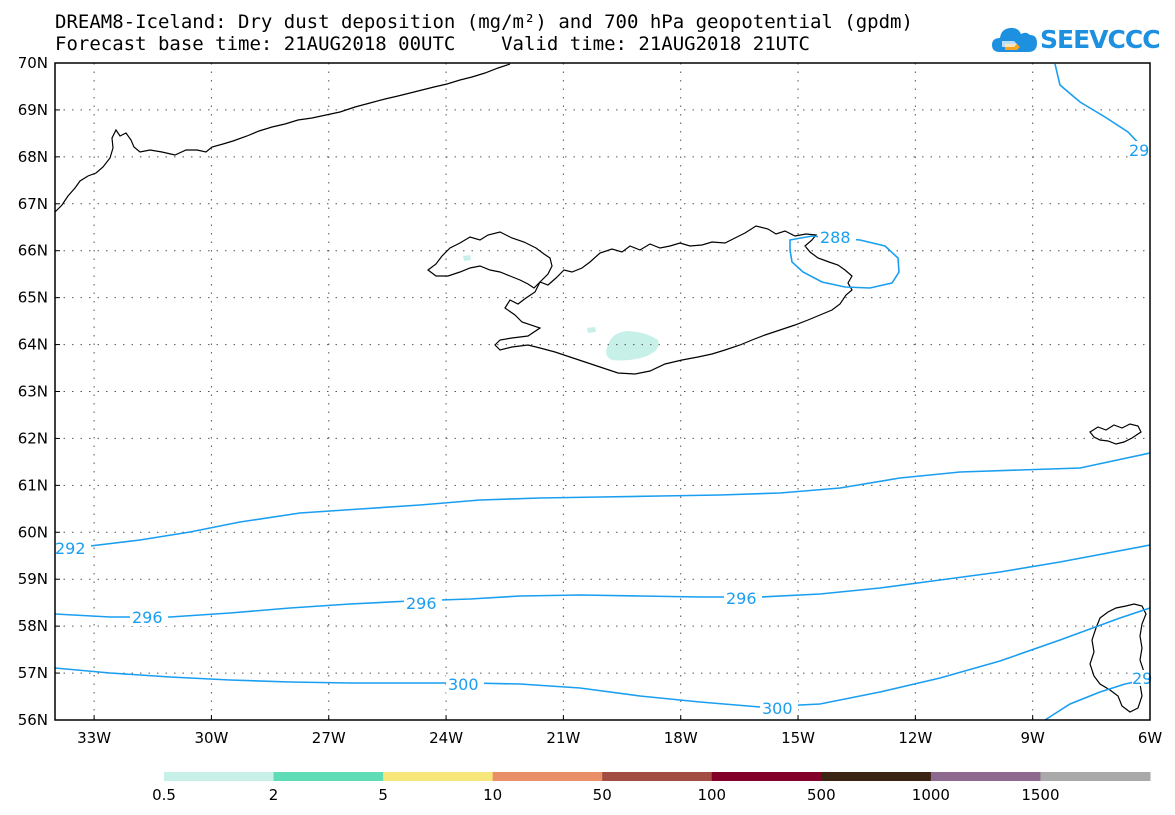  Describe the element at coordinates (33, 579) in the screenshot. I see `latitude-label: 59N` at that location.